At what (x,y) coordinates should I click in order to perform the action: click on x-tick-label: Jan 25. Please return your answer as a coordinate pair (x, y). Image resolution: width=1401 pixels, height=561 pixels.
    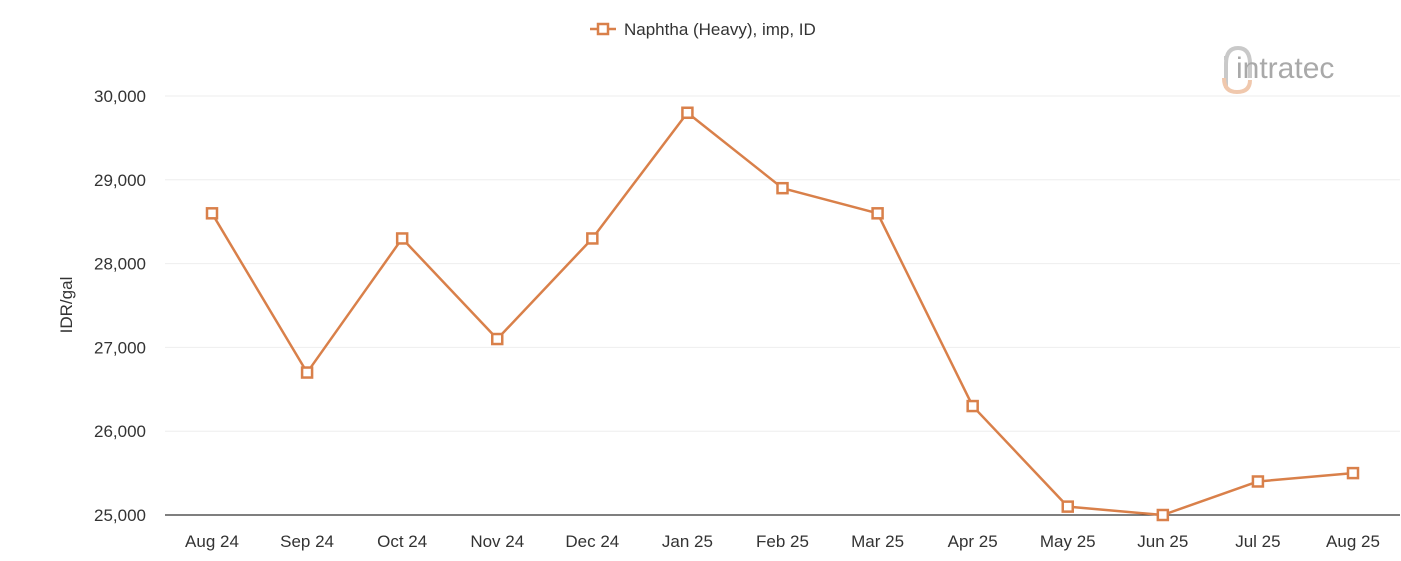
    Looking at the image, I should click on (687, 541).